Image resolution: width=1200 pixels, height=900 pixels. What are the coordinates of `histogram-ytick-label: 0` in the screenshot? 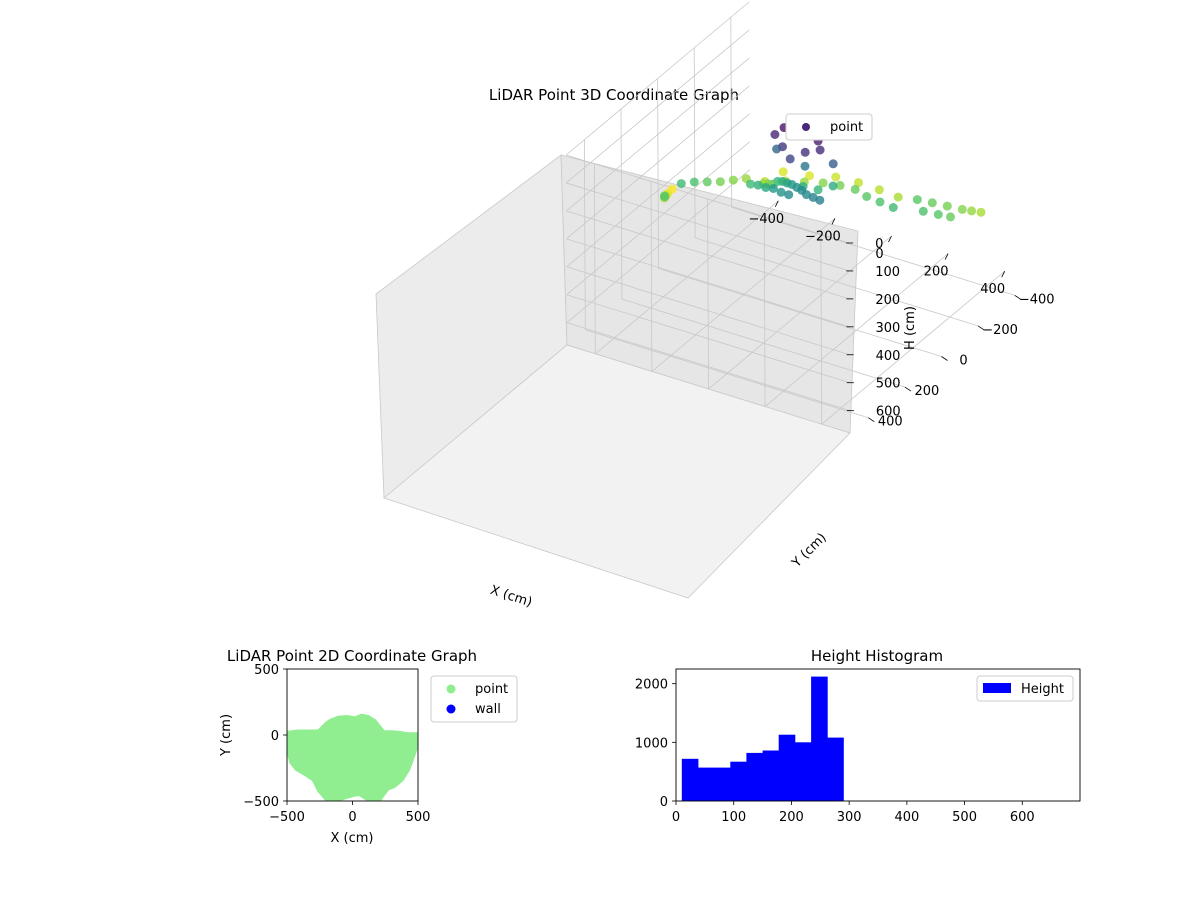 It's located at (664, 802).